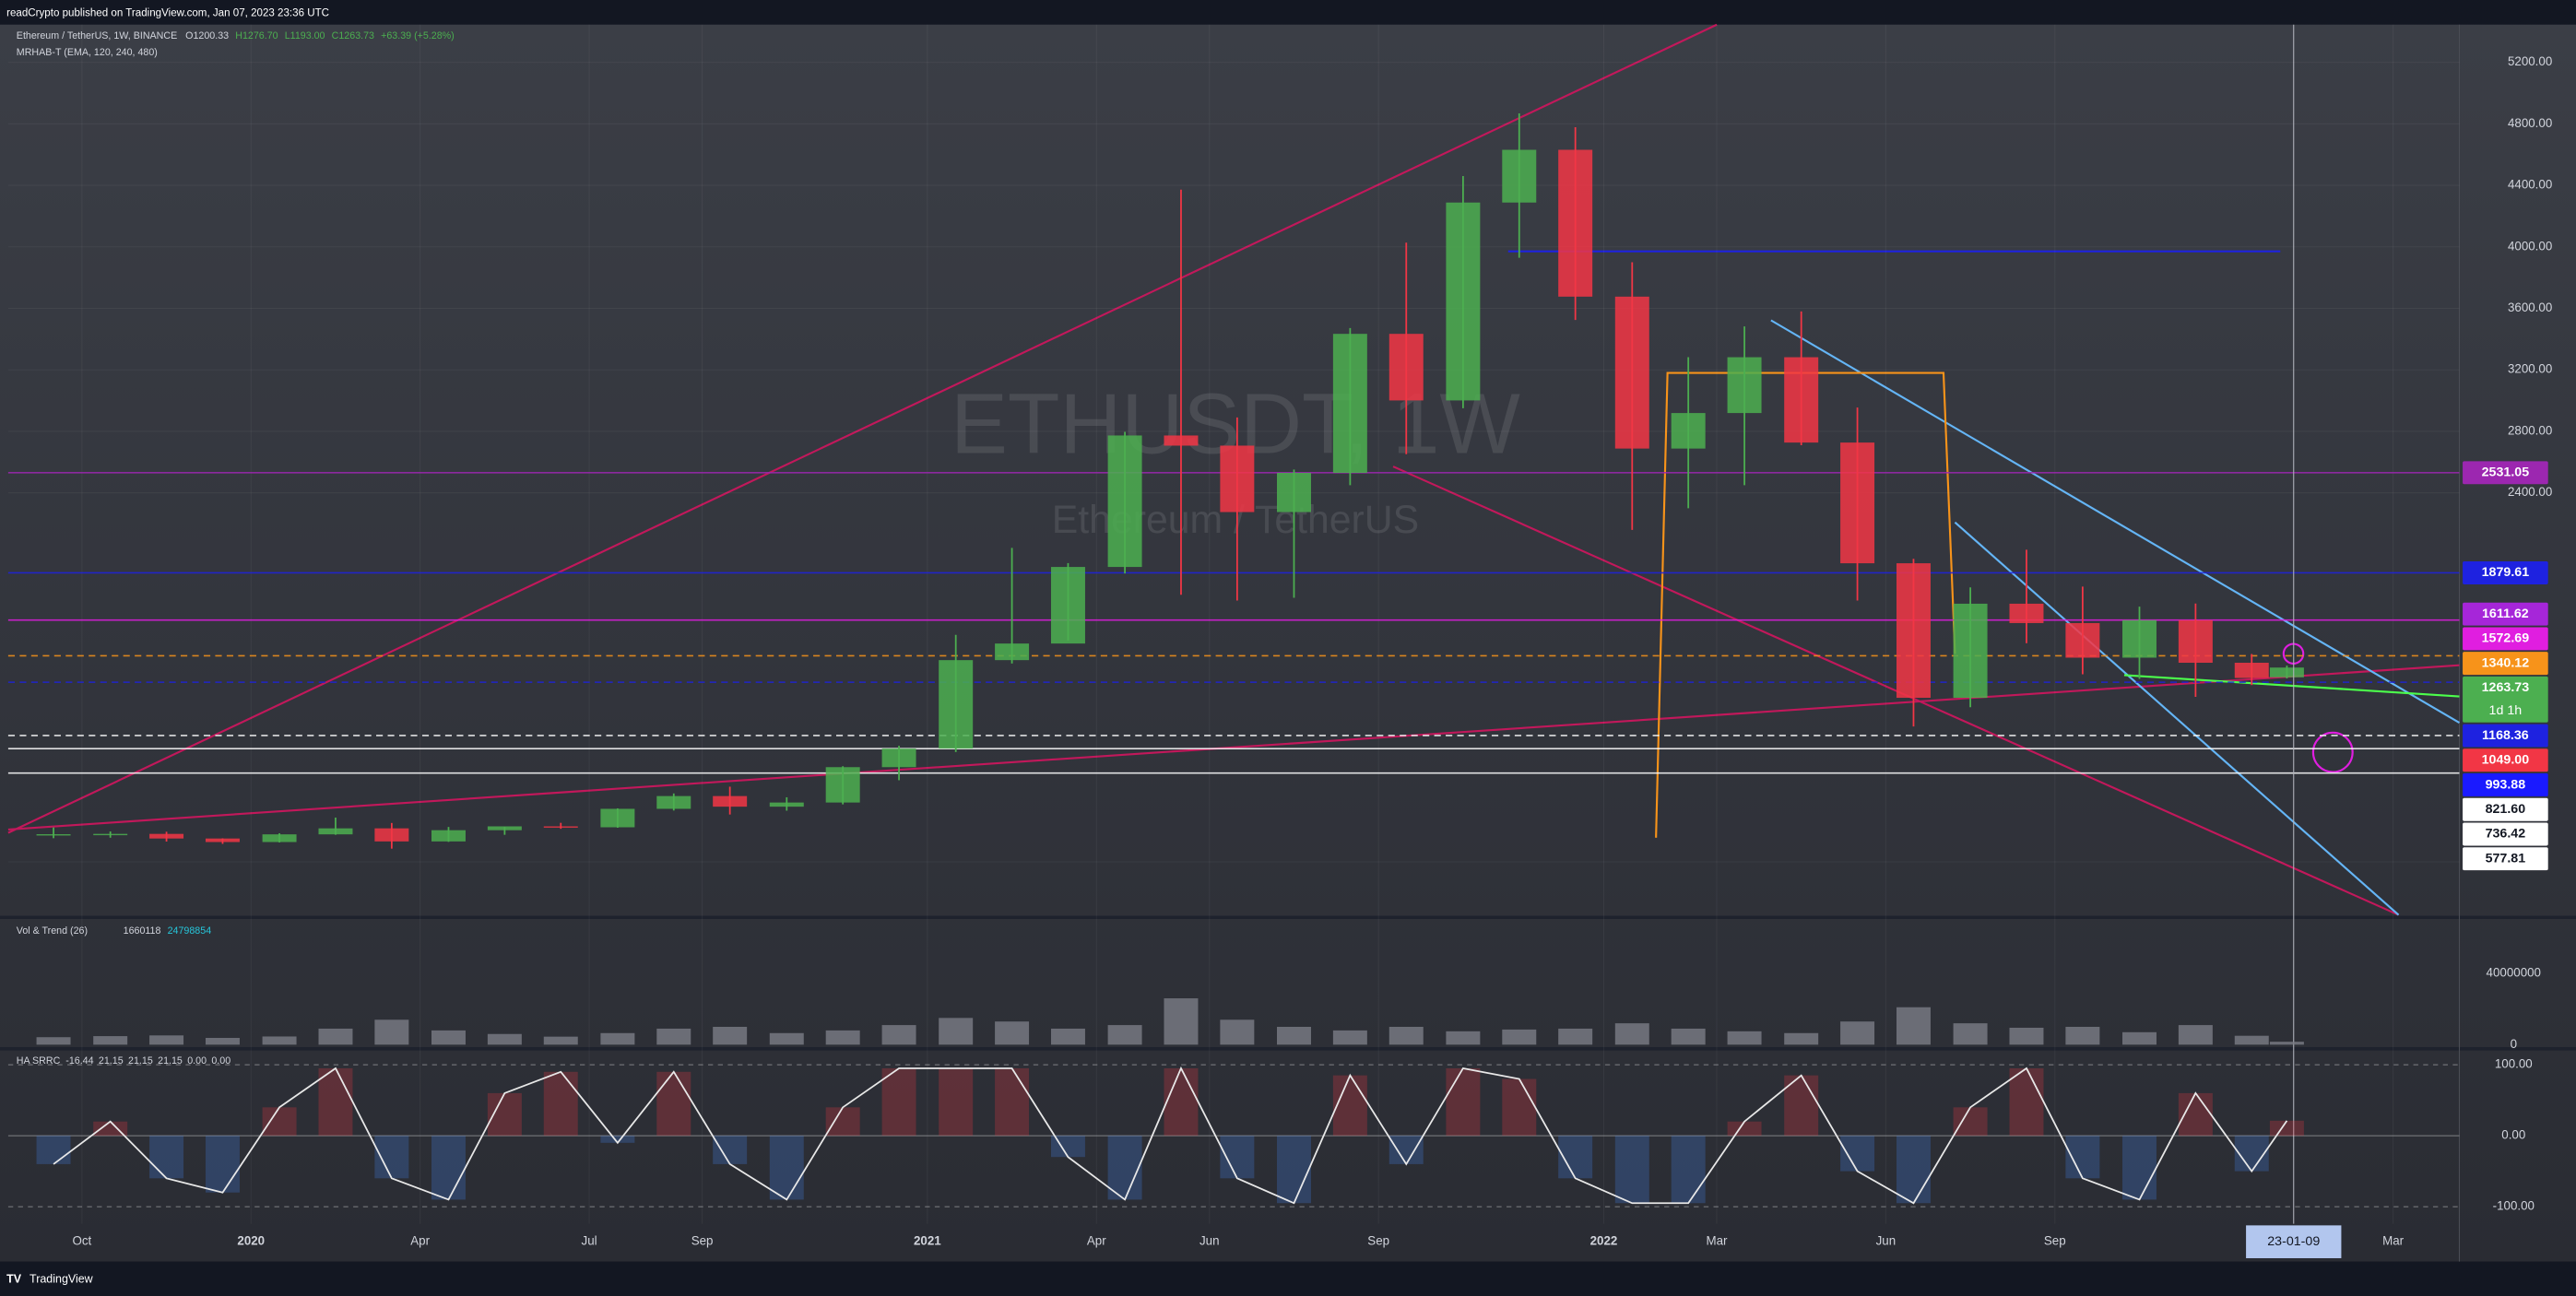 This screenshot has width=2576, height=1296. I want to click on price-label: 1611.62, so click(2505, 614).